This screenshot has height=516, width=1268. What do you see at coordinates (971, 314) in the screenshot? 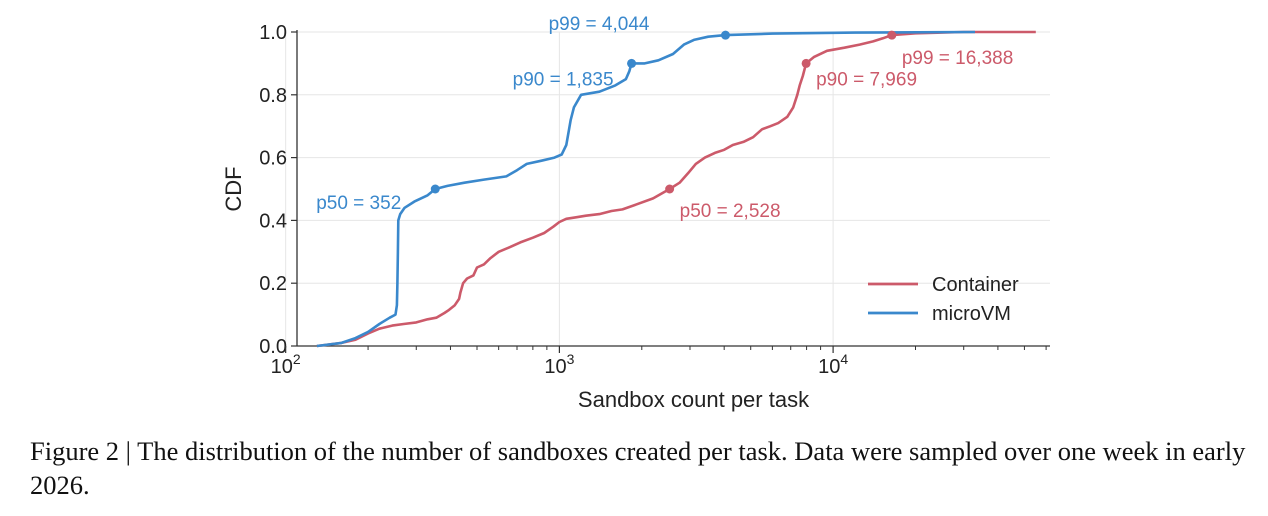
I see `legend-label-microvm: microVM` at bounding box center [971, 314].